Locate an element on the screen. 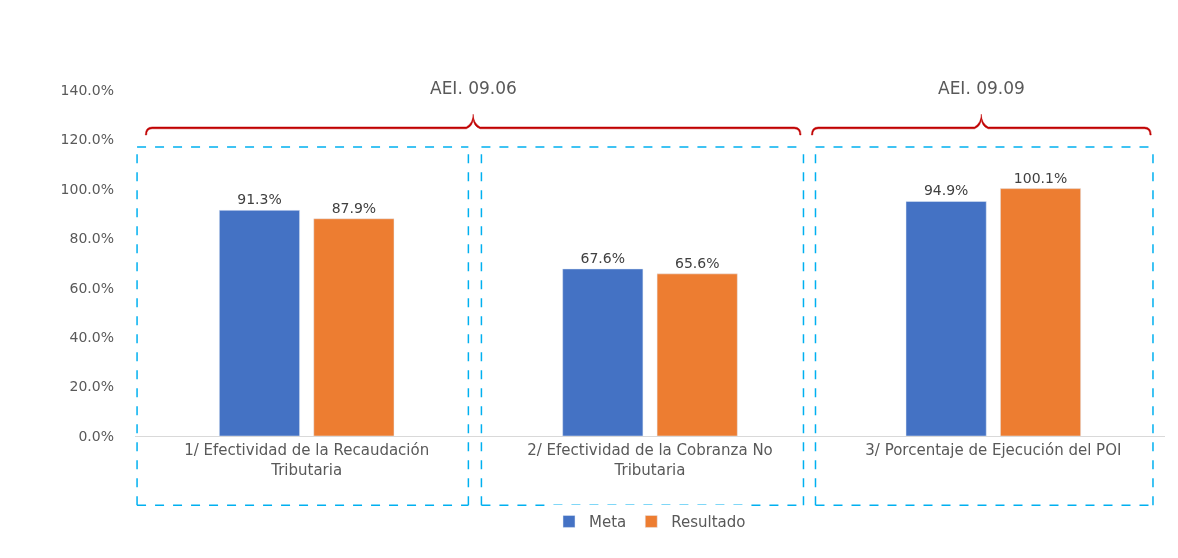  x-tick-label: 3/ Porcentaje de Ejecución del POI is located at coordinates (993, 450).